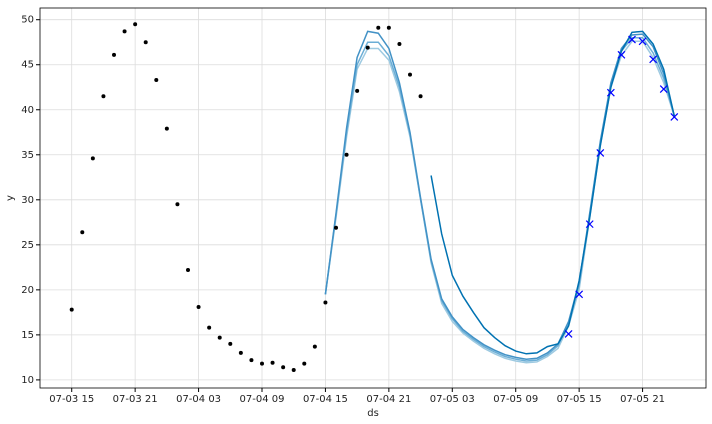 The height and width of the screenshot is (424, 712). What do you see at coordinates (388, 399) in the screenshot?
I see `x-tick-label: 07-04 21` at bounding box center [388, 399].